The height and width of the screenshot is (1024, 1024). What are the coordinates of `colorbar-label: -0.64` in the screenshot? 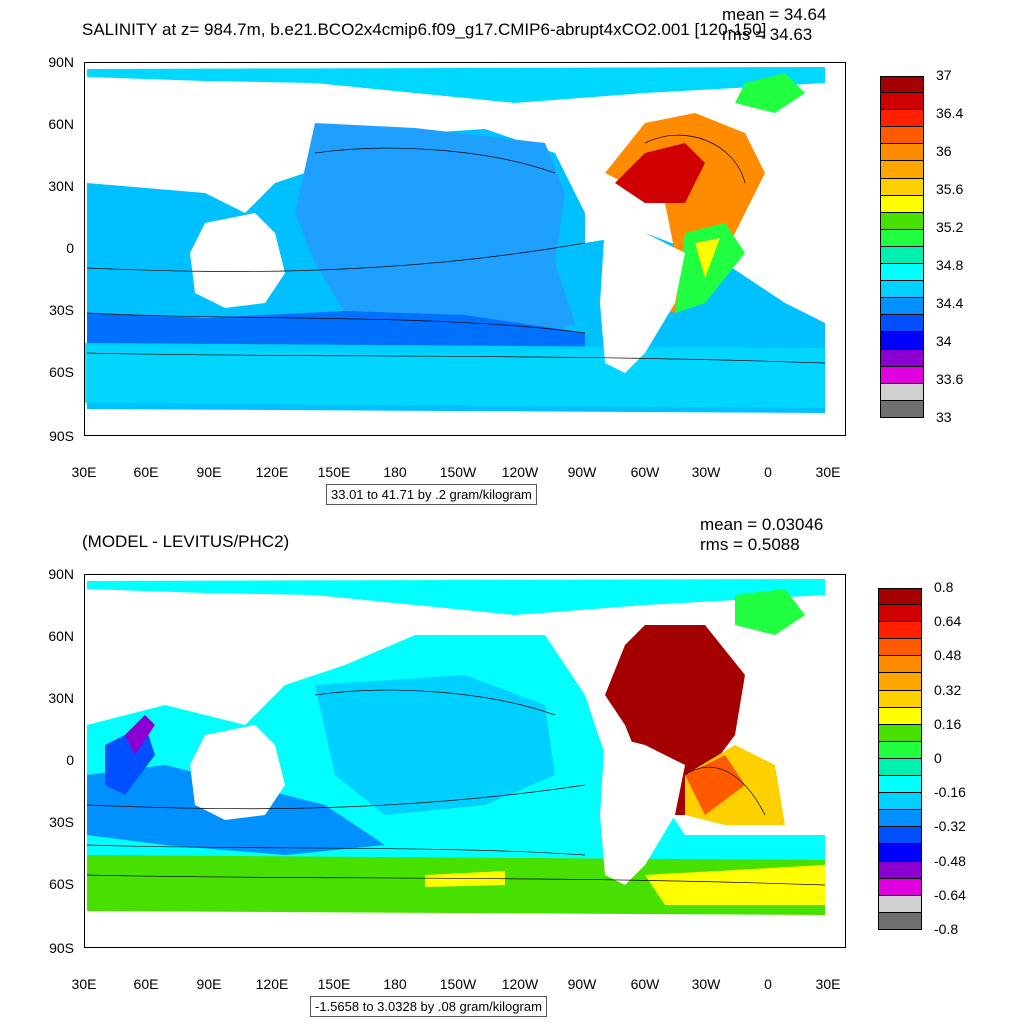 It's located at (950, 894).